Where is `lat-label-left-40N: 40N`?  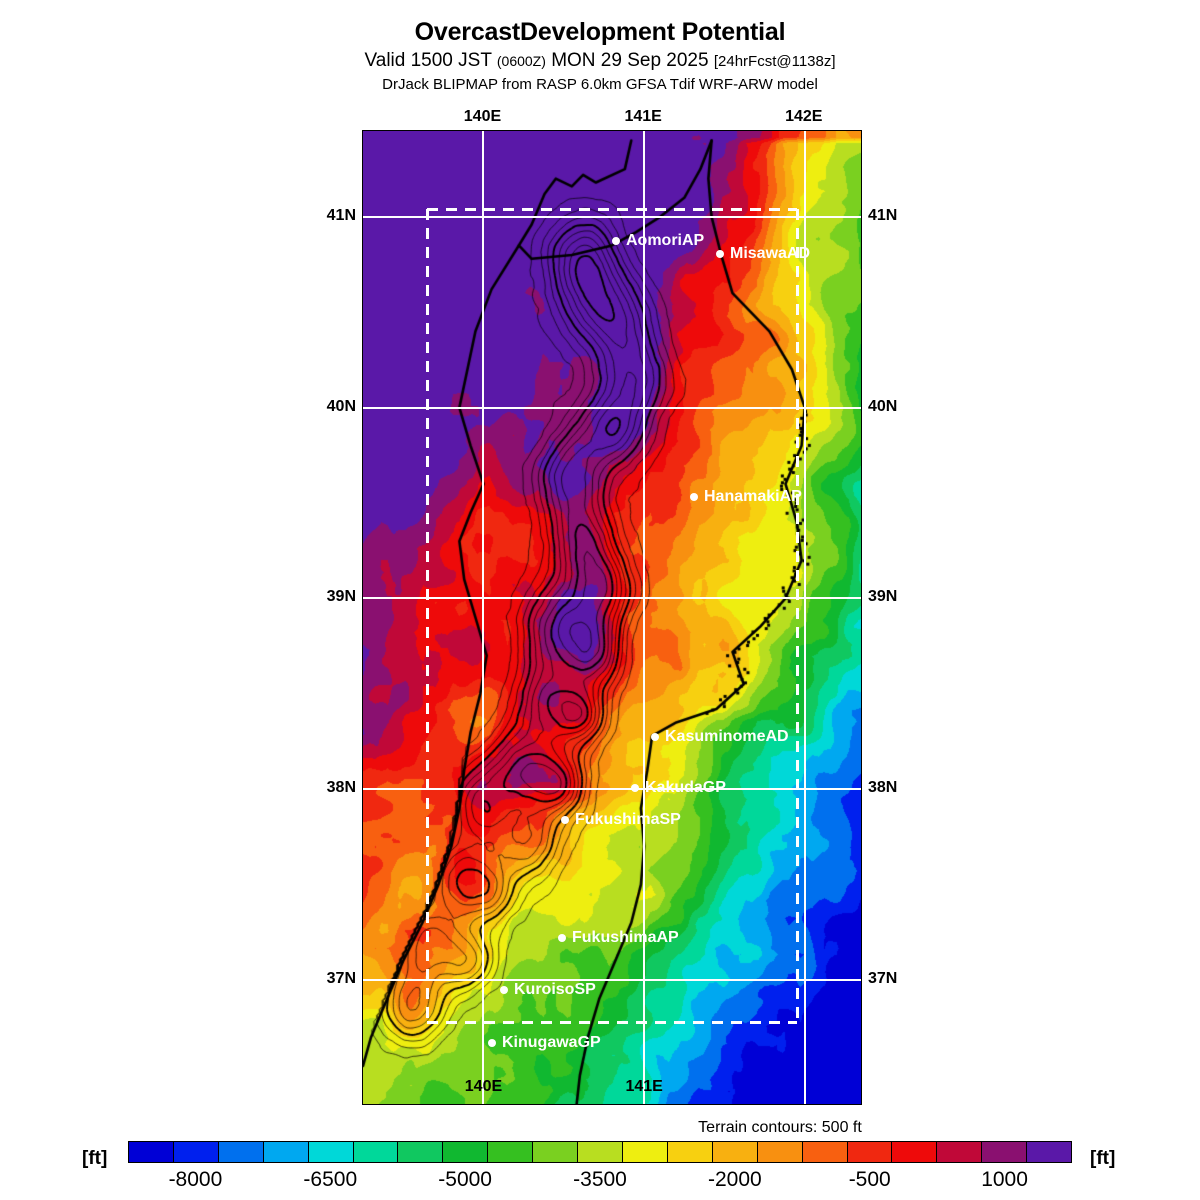 lat-label-left-40N: 40N is located at coordinates (341, 406).